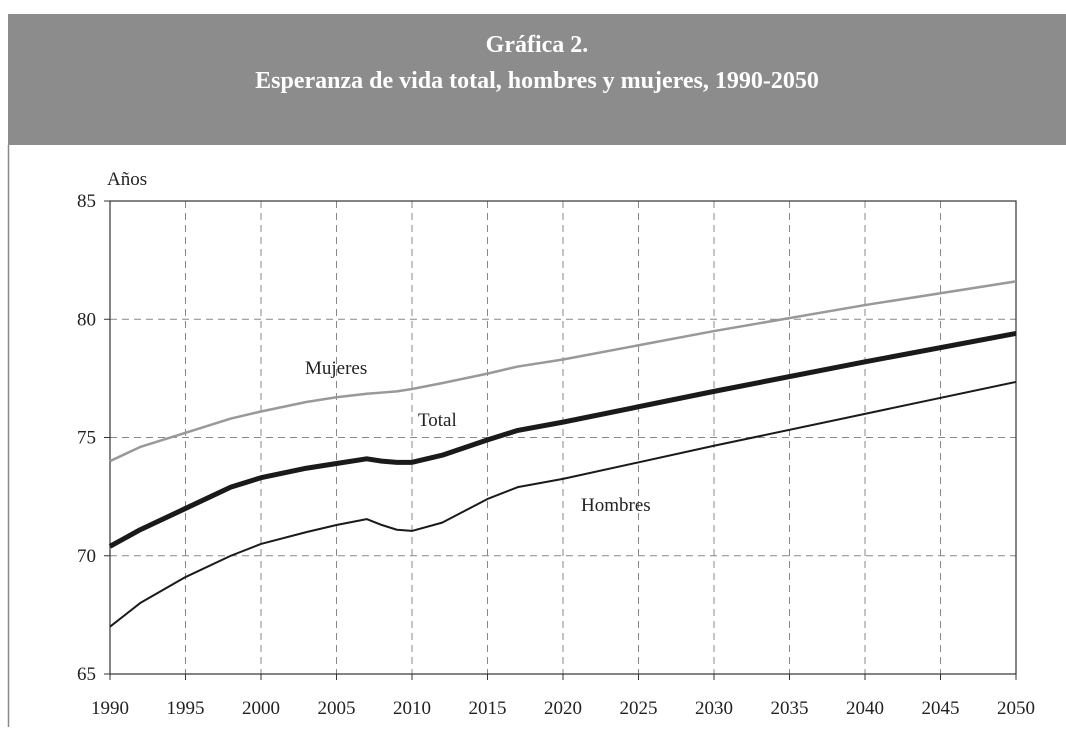 The height and width of the screenshot is (732, 1066). What do you see at coordinates (437, 420) in the screenshot?
I see `series-label: Total` at bounding box center [437, 420].